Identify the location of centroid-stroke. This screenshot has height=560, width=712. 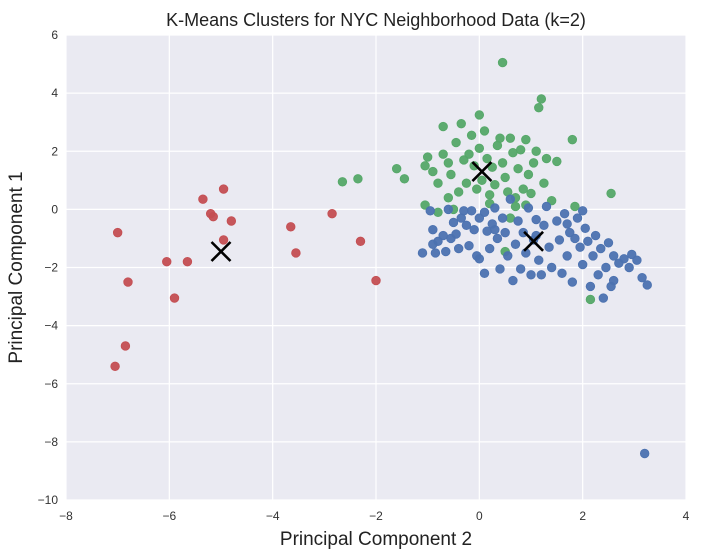
(534, 241).